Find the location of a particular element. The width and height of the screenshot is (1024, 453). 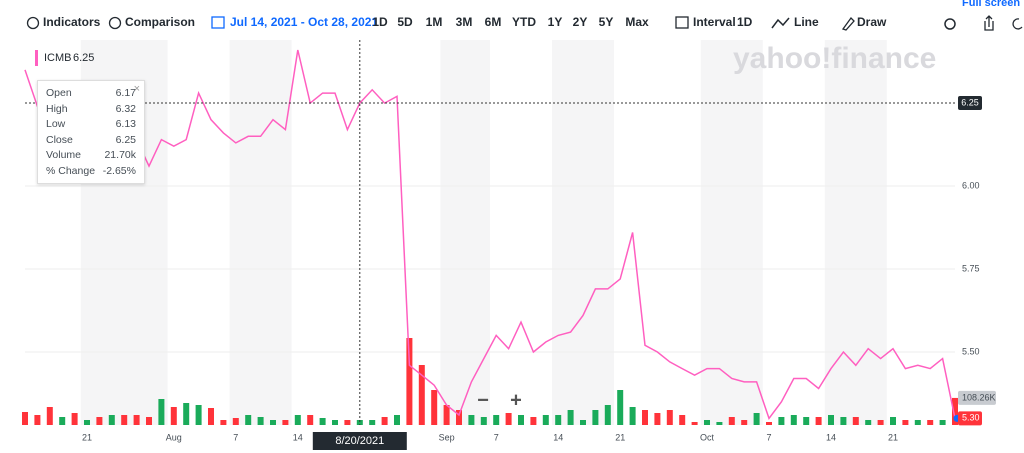

comparison-icon is located at coordinates (115, 23).